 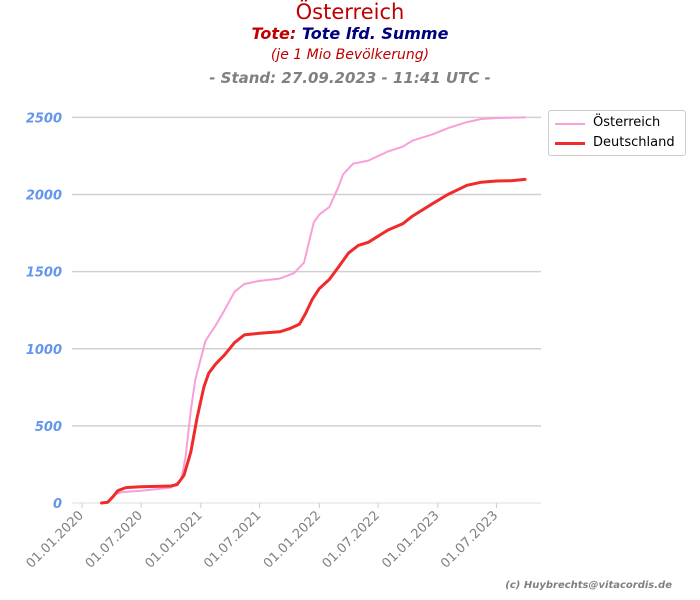 What do you see at coordinates (570, 143) in the screenshot?
I see `legend-swatch-germany` at bounding box center [570, 143].